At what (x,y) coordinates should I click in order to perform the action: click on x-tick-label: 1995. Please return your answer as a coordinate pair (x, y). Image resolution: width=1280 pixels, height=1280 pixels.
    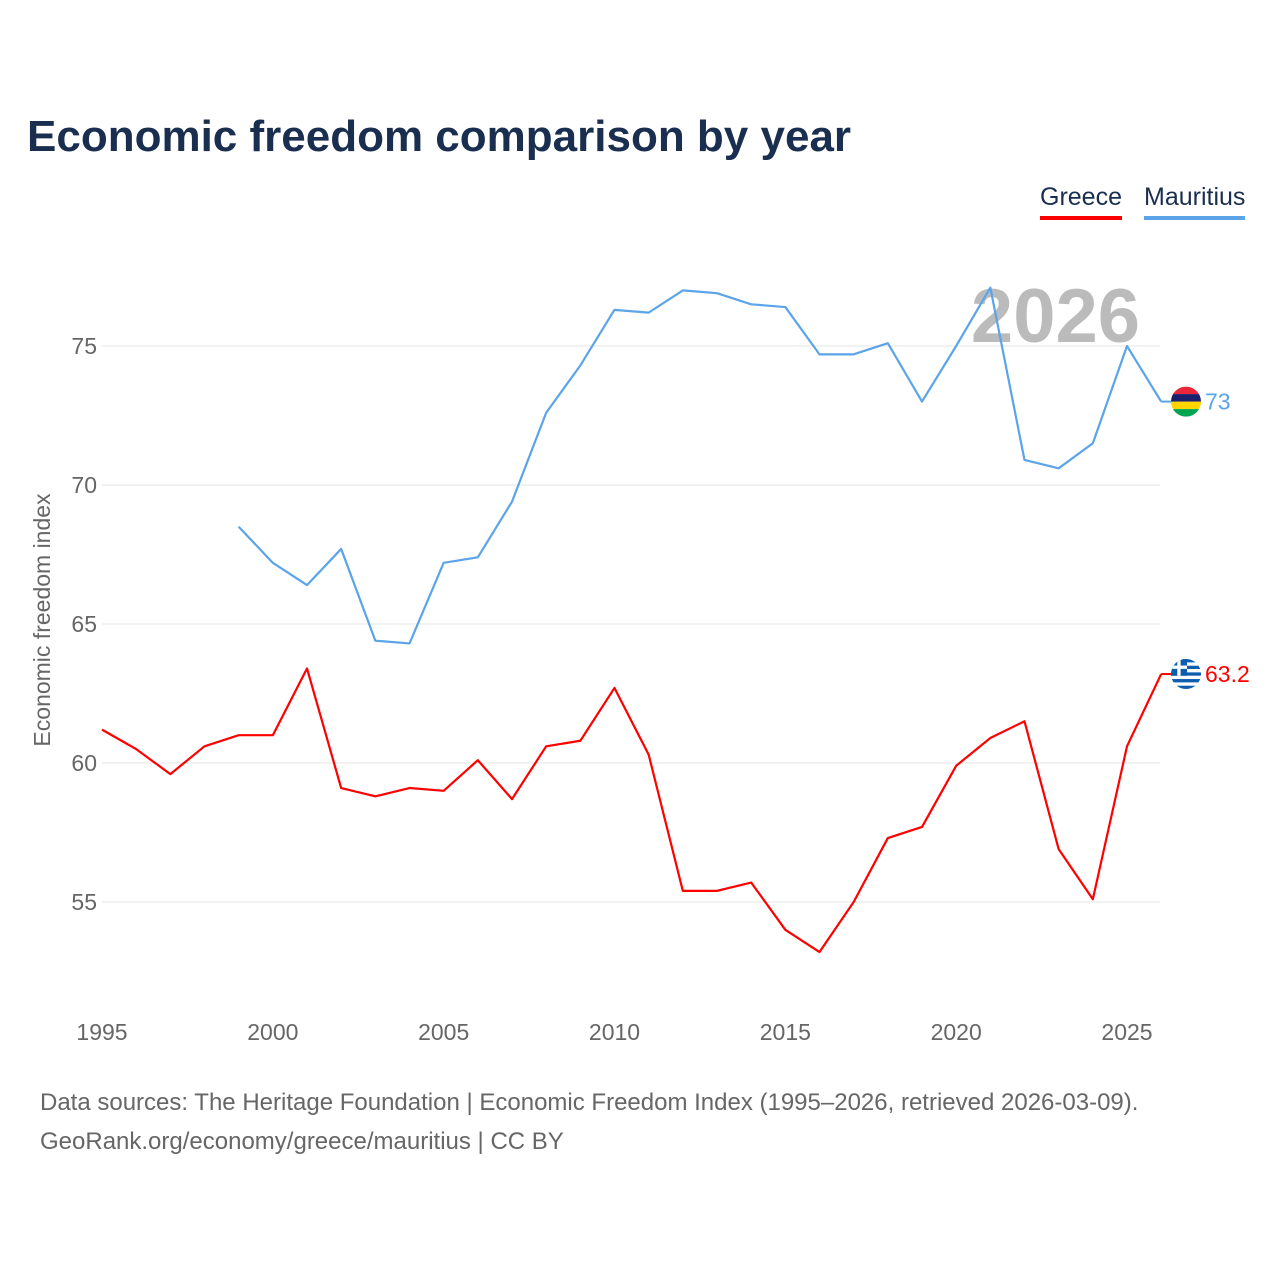
    Looking at the image, I should click on (101, 1032).